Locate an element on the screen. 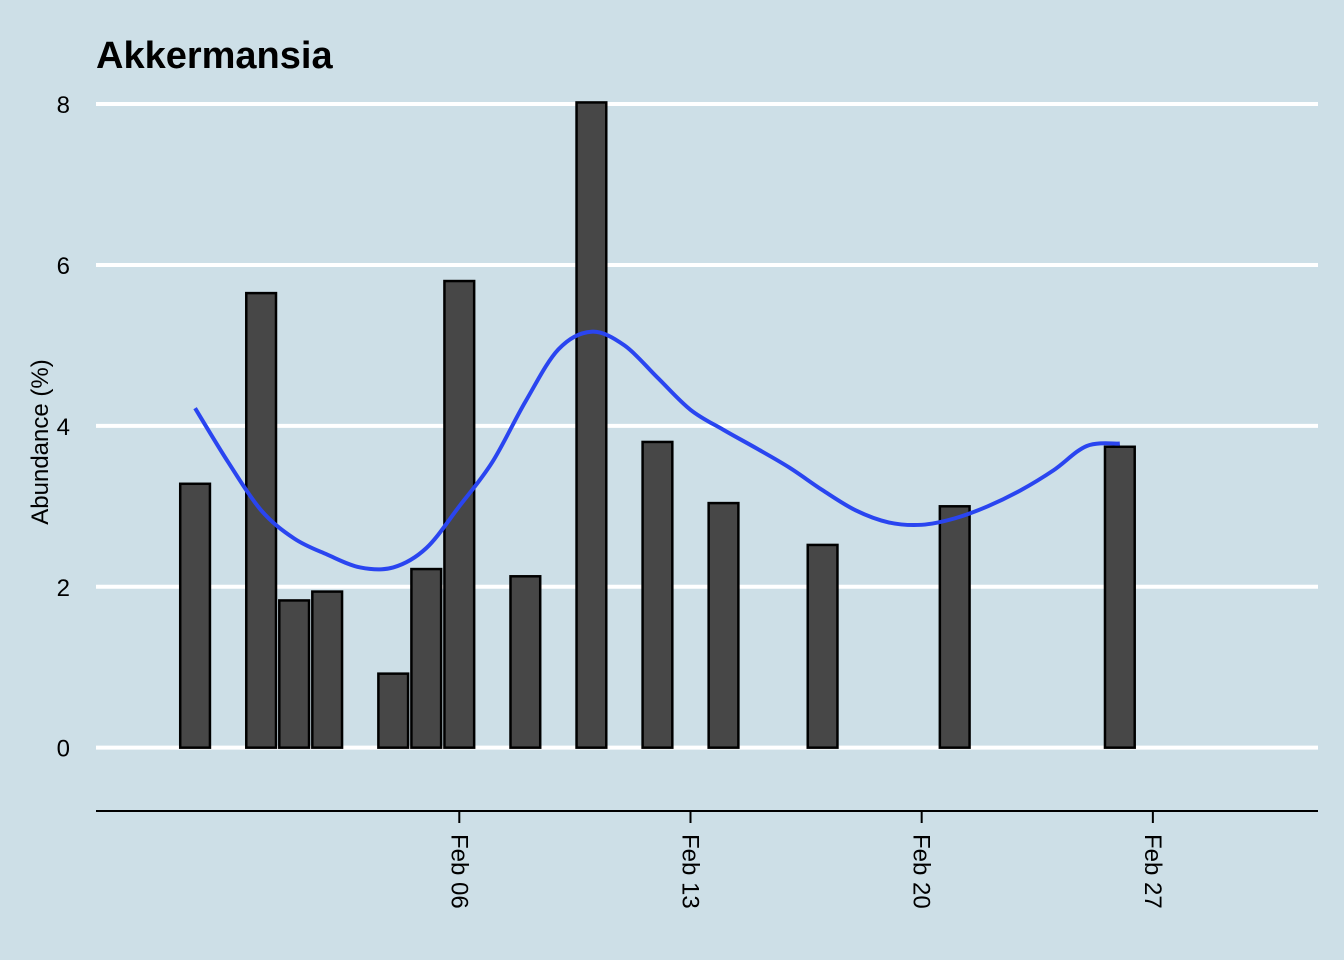  chart-title: Akkermansia is located at coordinates (214, 56).